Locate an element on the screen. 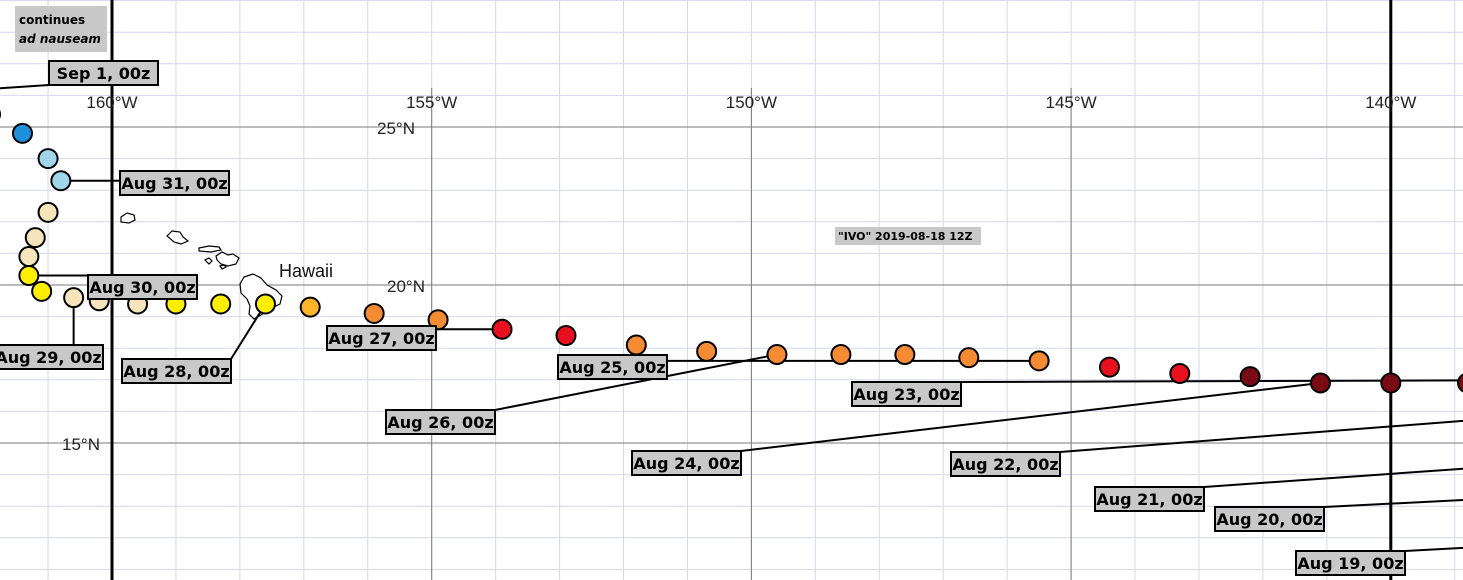 This screenshot has width=1463, height=580. date-label-text: Aug 25, 00z is located at coordinates (612, 367).